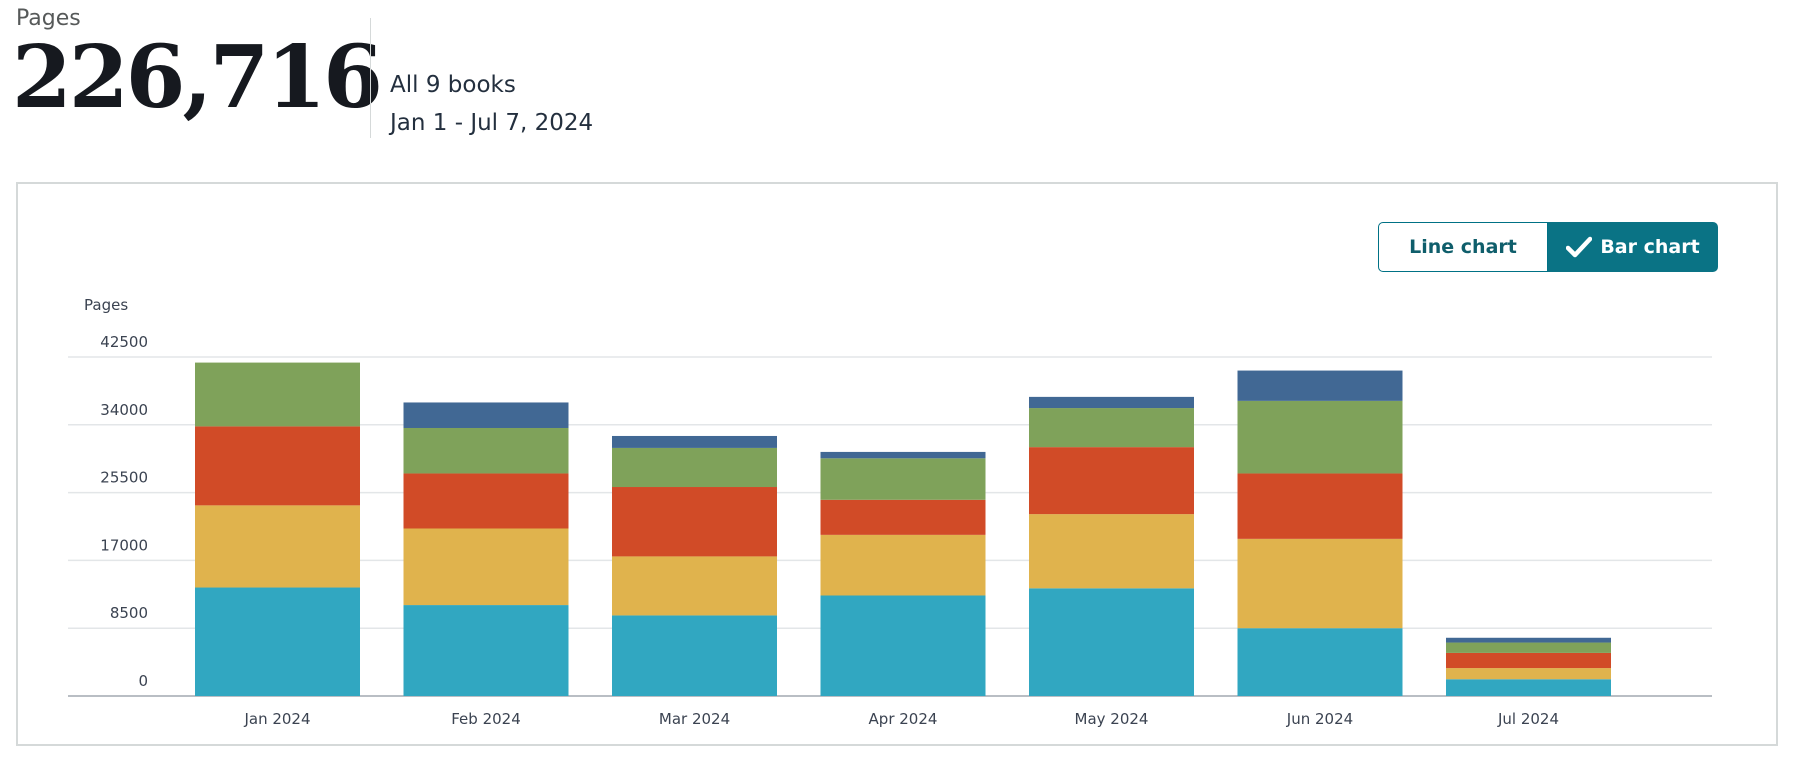 This screenshot has width=1806, height=779. I want to click on y-tick-label: 17000, so click(124, 545).